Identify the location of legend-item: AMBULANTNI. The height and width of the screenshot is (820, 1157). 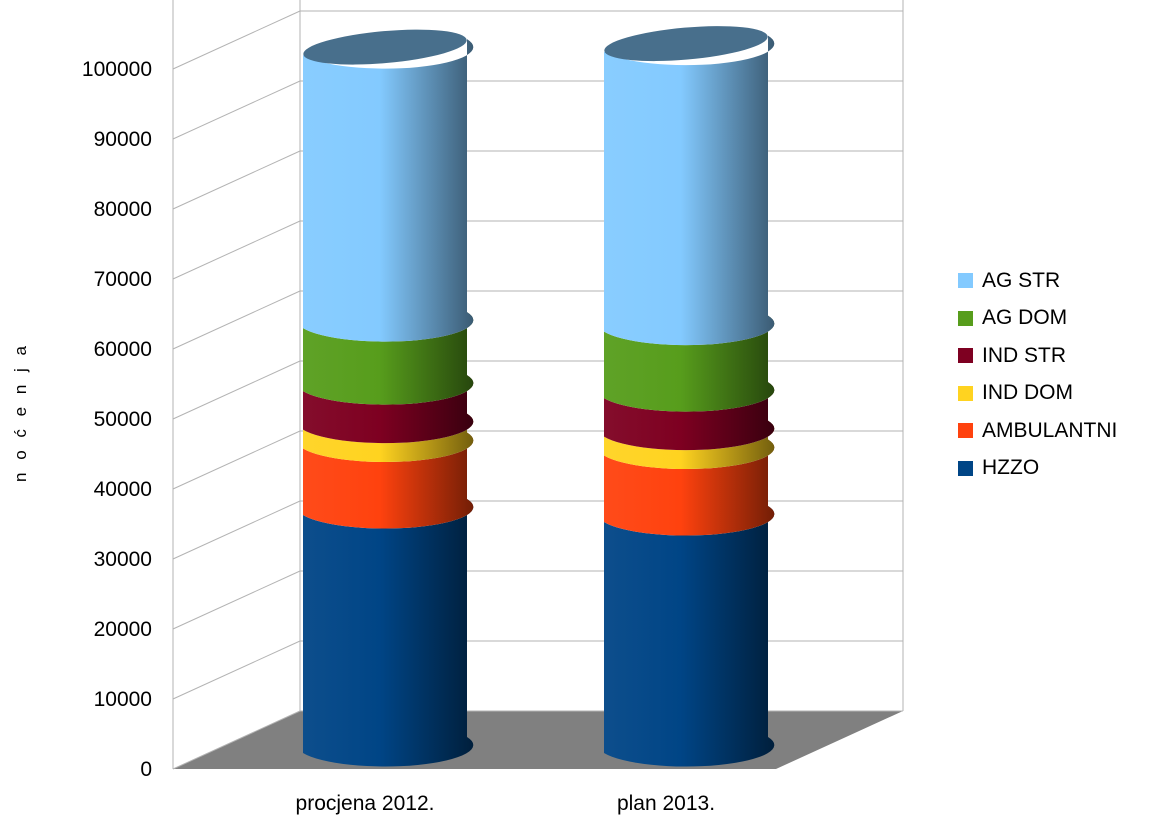
(1037, 431).